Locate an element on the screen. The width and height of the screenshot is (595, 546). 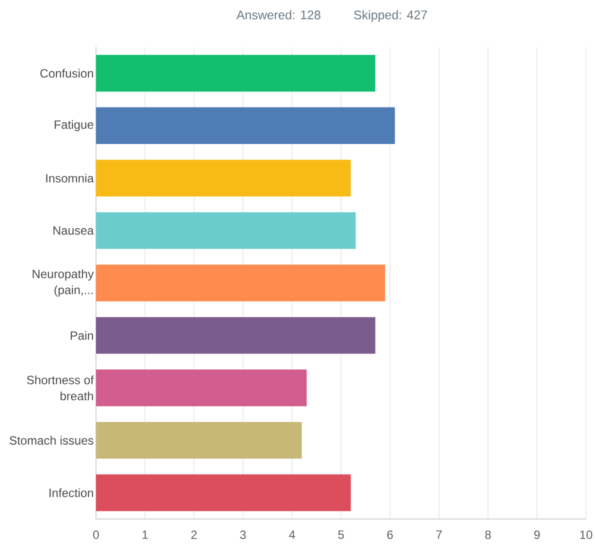
x-tick-label: 9 is located at coordinates (537, 535).